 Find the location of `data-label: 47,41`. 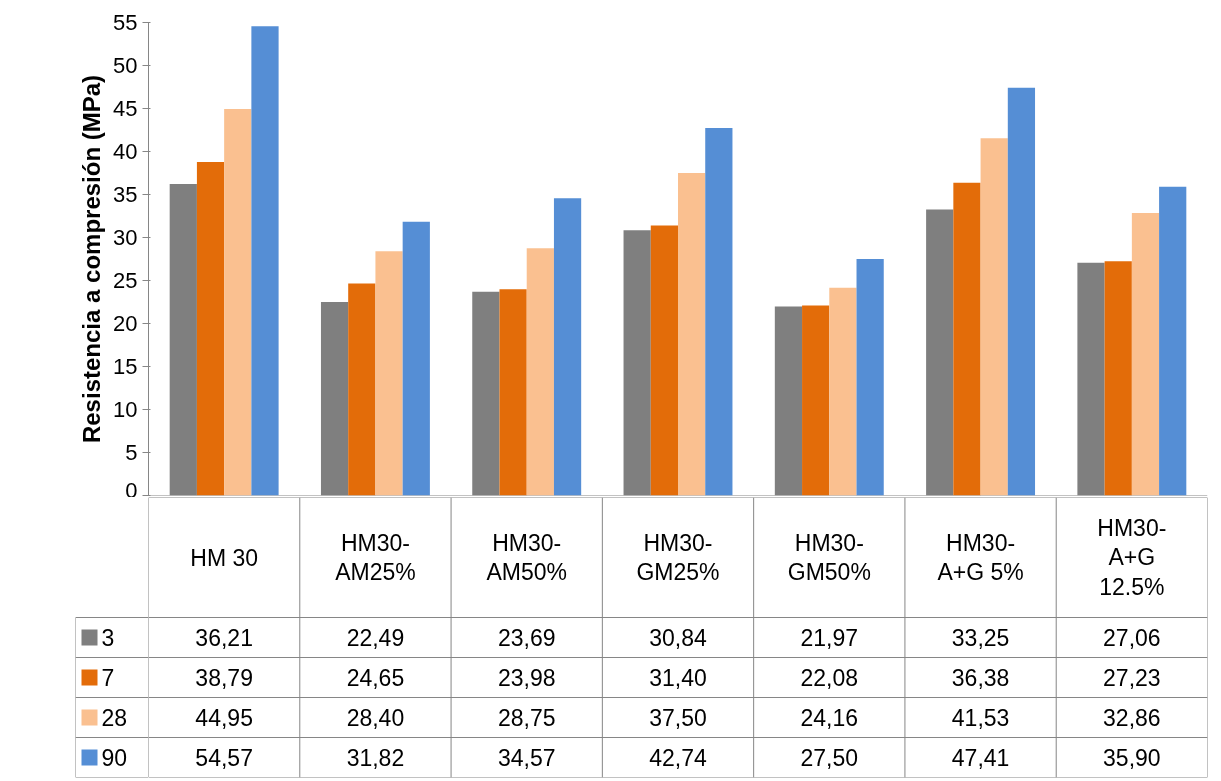

data-label: 47,41 is located at coordinates (980, 758).